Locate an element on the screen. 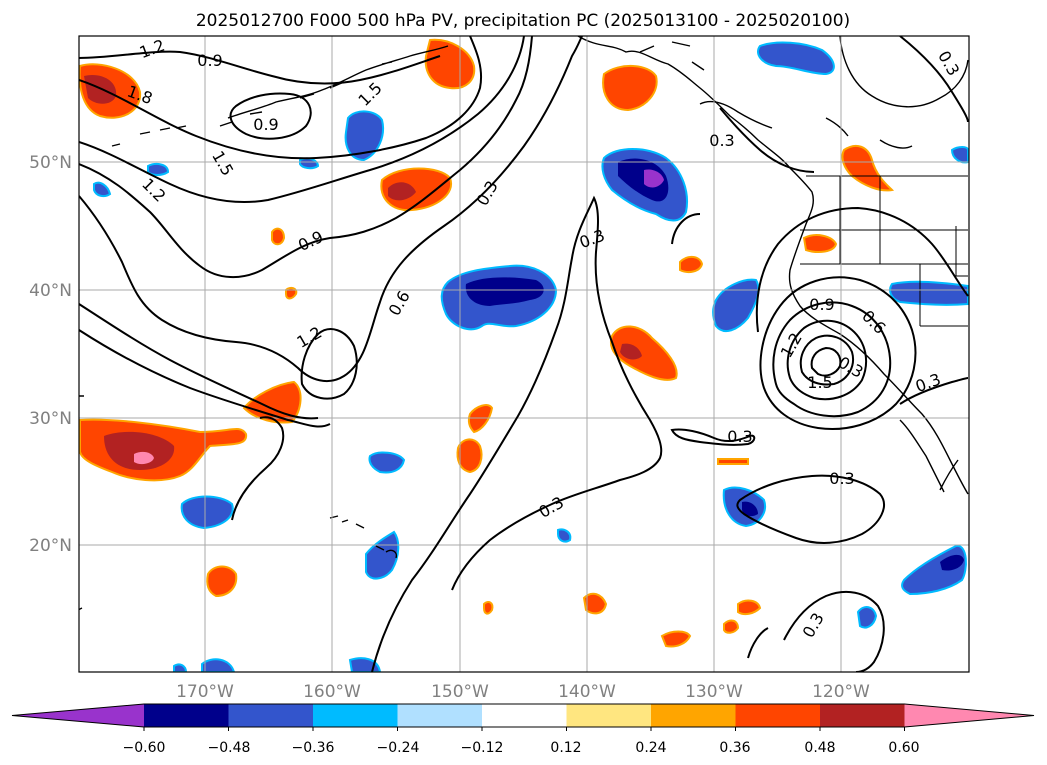  small-island is located at coordinates (81, 503).